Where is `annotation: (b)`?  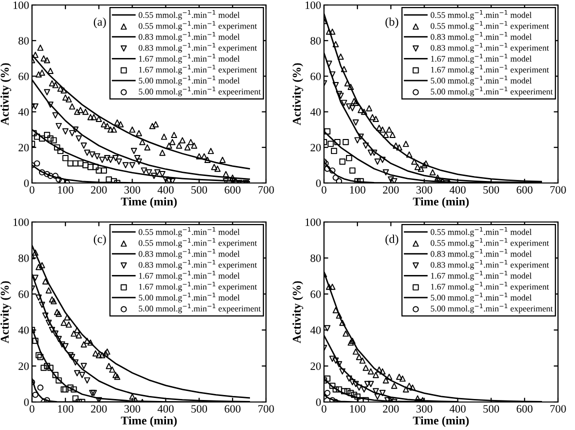 annotation: (b) is located at coordinates (391, 22).